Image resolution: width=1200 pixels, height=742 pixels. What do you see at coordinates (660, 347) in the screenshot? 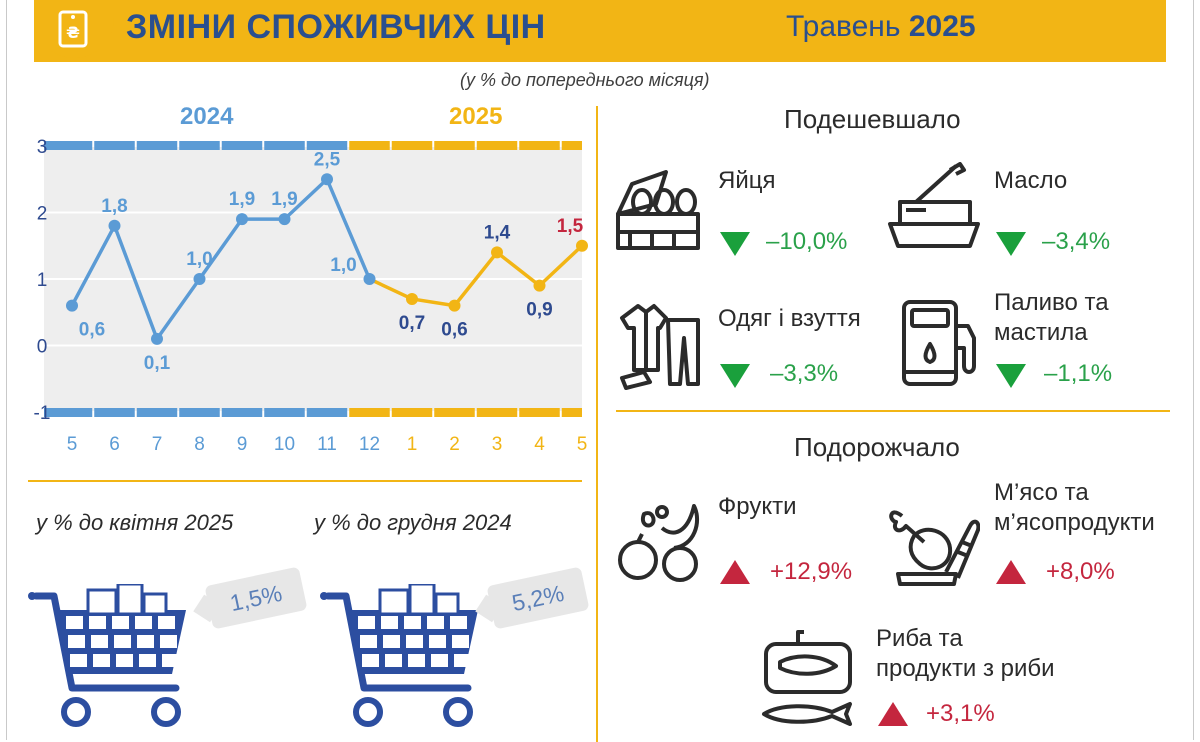
I see `clothing-icon` at bounding box center [660, 347].